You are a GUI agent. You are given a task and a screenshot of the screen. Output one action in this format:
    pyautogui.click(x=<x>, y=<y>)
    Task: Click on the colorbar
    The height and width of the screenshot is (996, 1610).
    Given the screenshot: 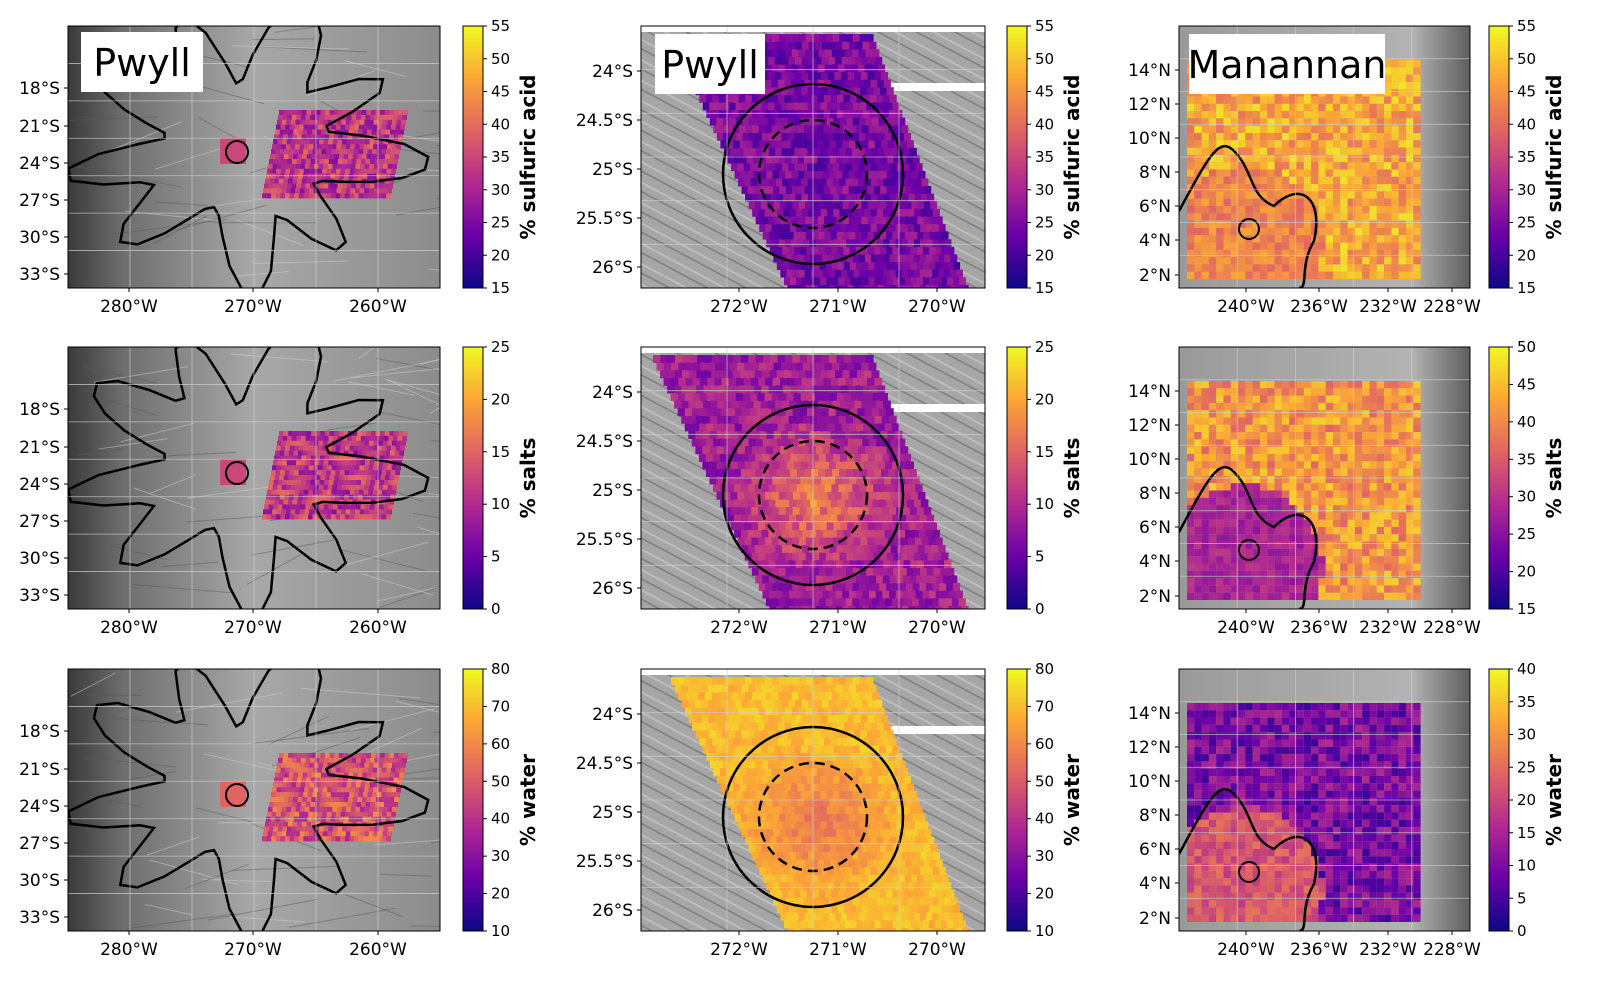 What is the action you would take?
    pyautogui.click(x=1017, y=478)
    